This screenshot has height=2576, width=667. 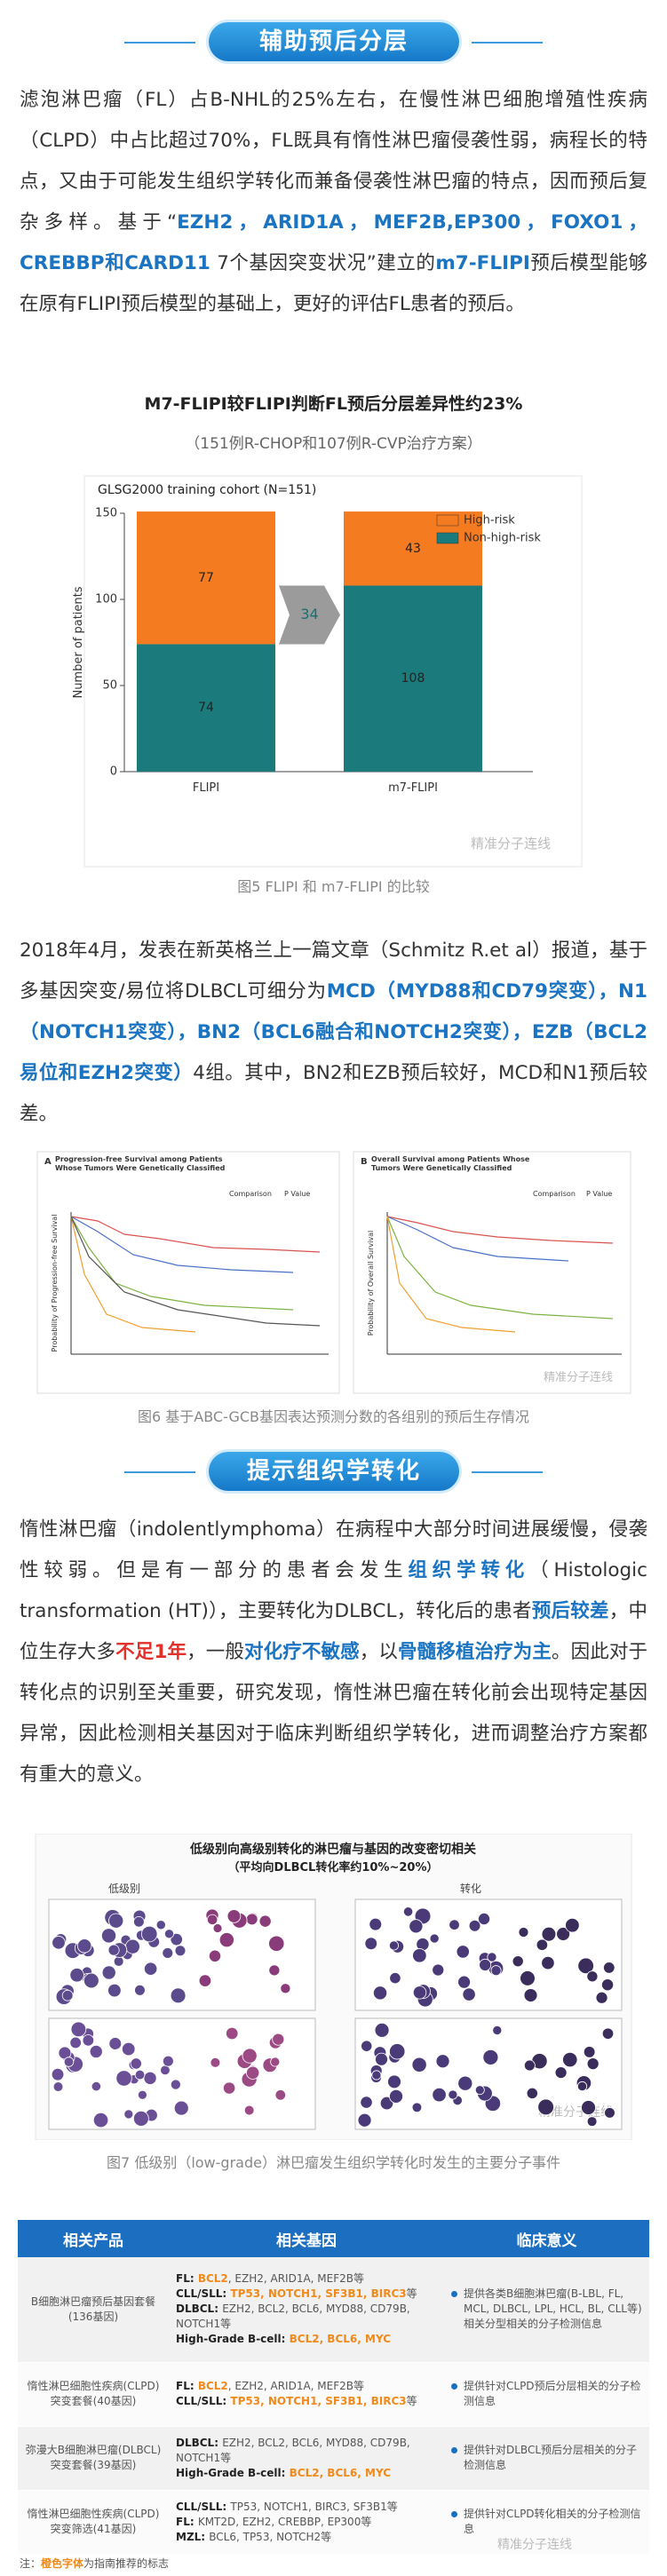 What do you see at coordinates (378, 1652) in the screenshot?
I see `text: ，以` at bounding box center [378, 1652].